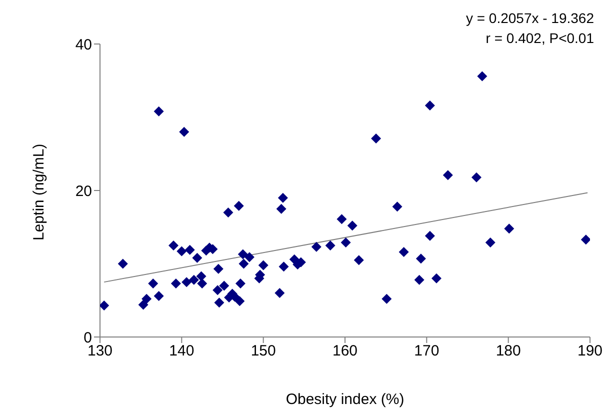 The width and height of the screenshot is (610, 416). Describe the element at coordinates (345, 399) in the screenshot. I see `x-axis-title: Obesity index (%)` at that location.